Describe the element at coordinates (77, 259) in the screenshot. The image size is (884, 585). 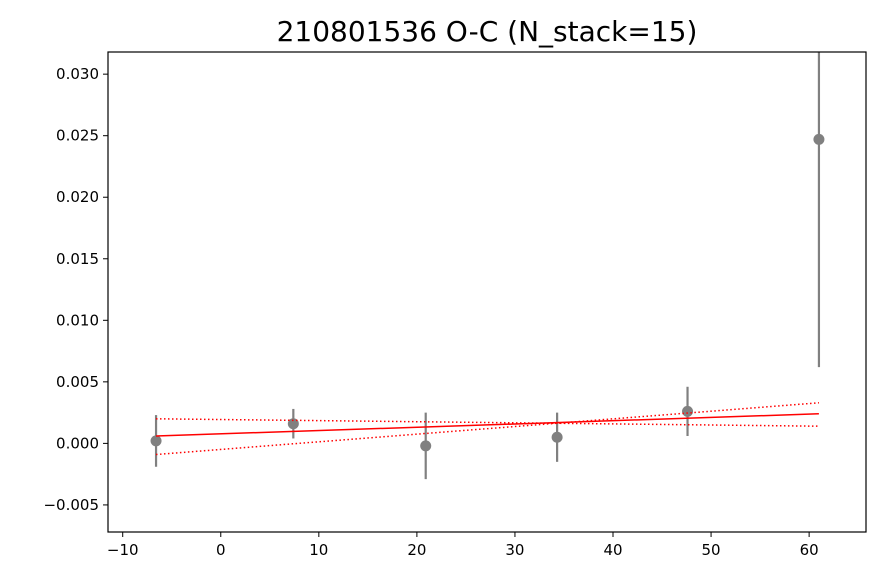
I see `y-tick-label-4: 0.015` at that location.